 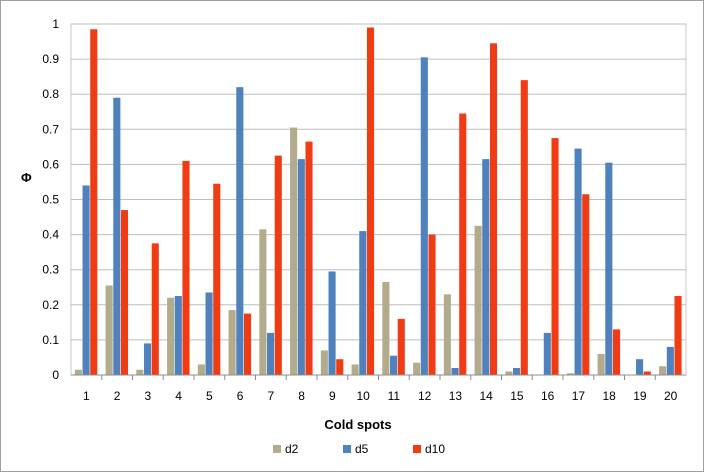 What do you see at coordinates (456, 396) in the screenshot?
I see `x-tick-label: 13` at bounding box center [456, 396].